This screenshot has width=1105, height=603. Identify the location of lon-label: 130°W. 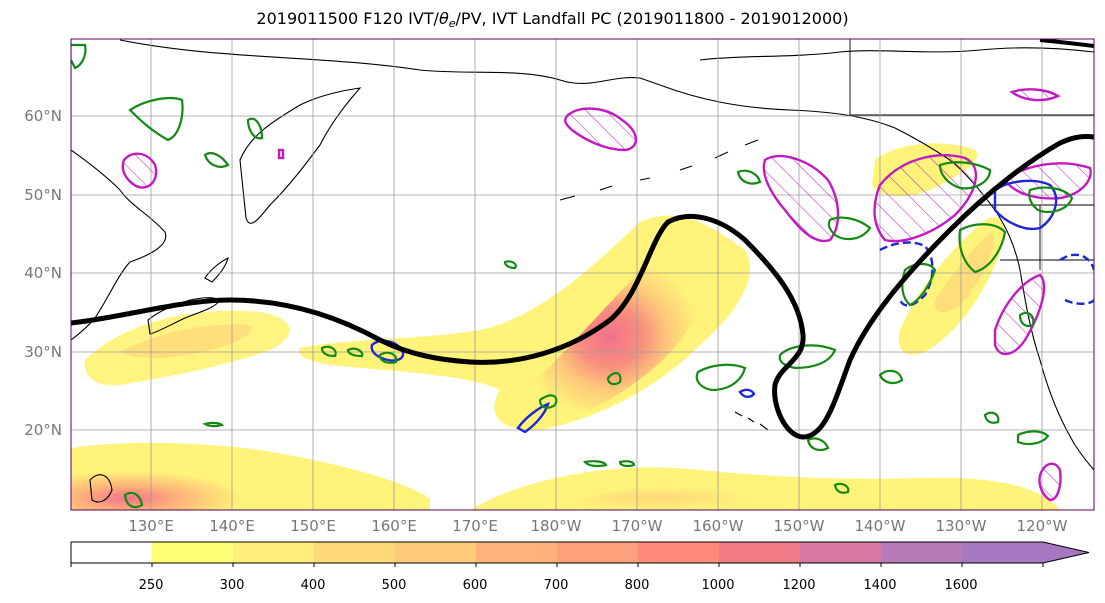
(961, 526).